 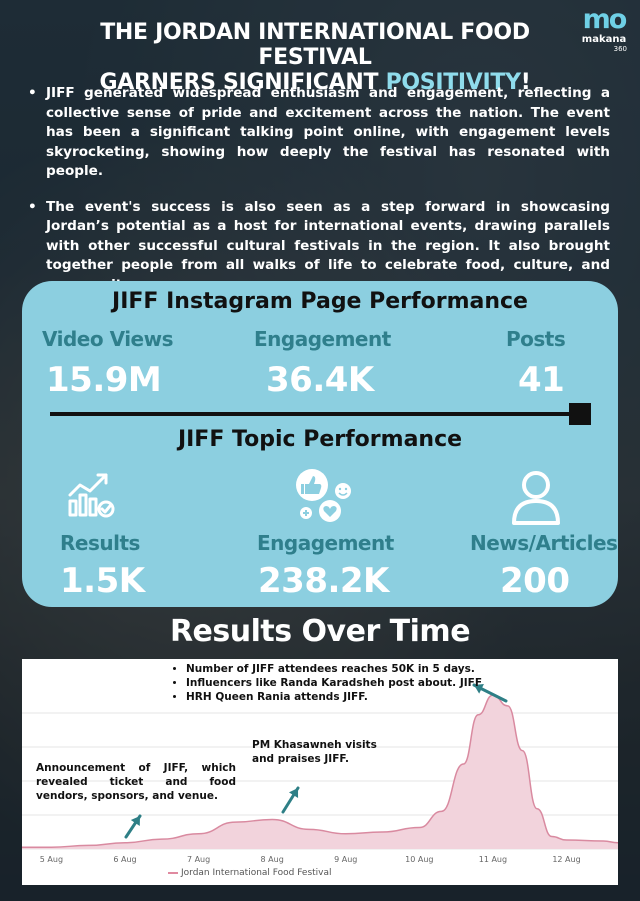 I want to click on topic-stat-label-results: Results, so click(x=100, y=543).